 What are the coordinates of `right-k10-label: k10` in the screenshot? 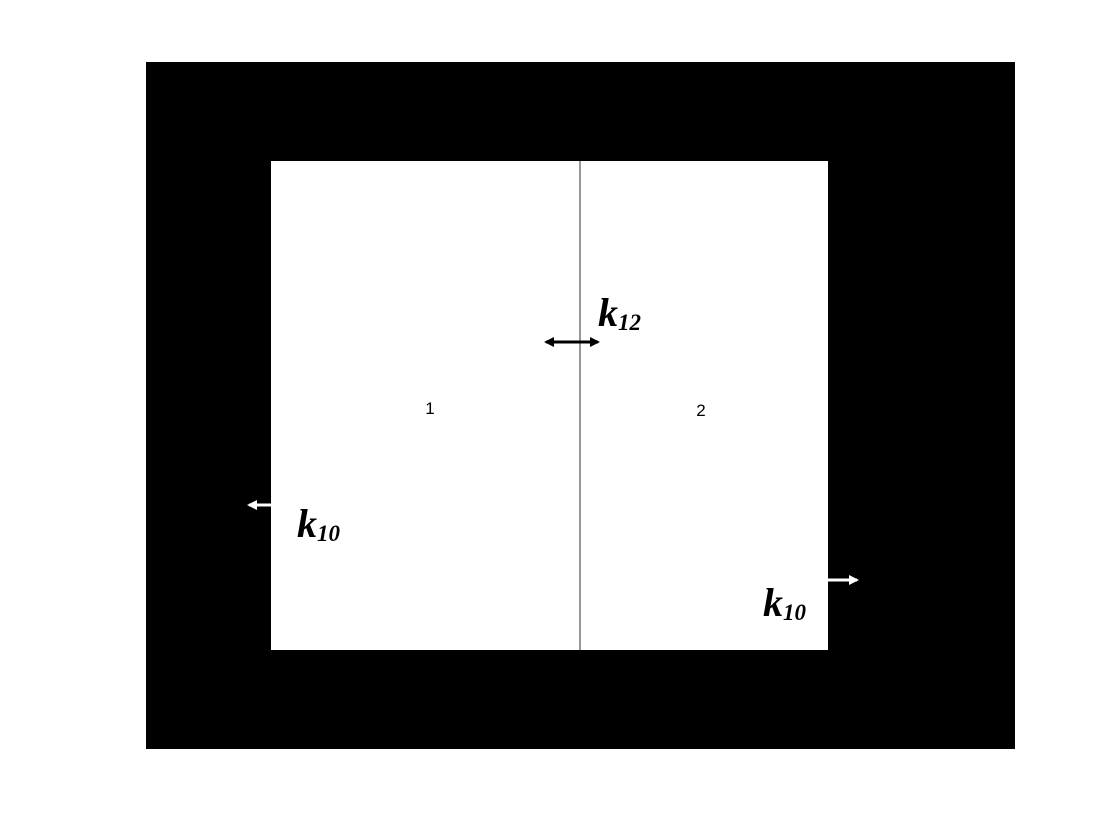 It's located at (785, 602).